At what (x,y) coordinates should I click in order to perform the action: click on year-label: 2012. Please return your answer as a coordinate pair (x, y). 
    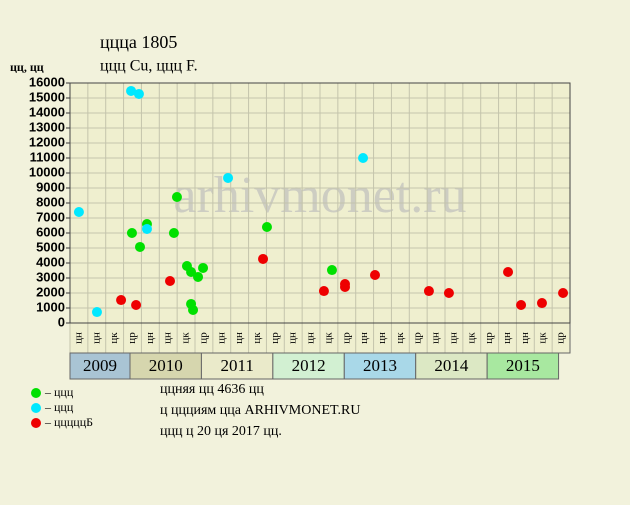
    Looking at the image, I should click on (309, 365).